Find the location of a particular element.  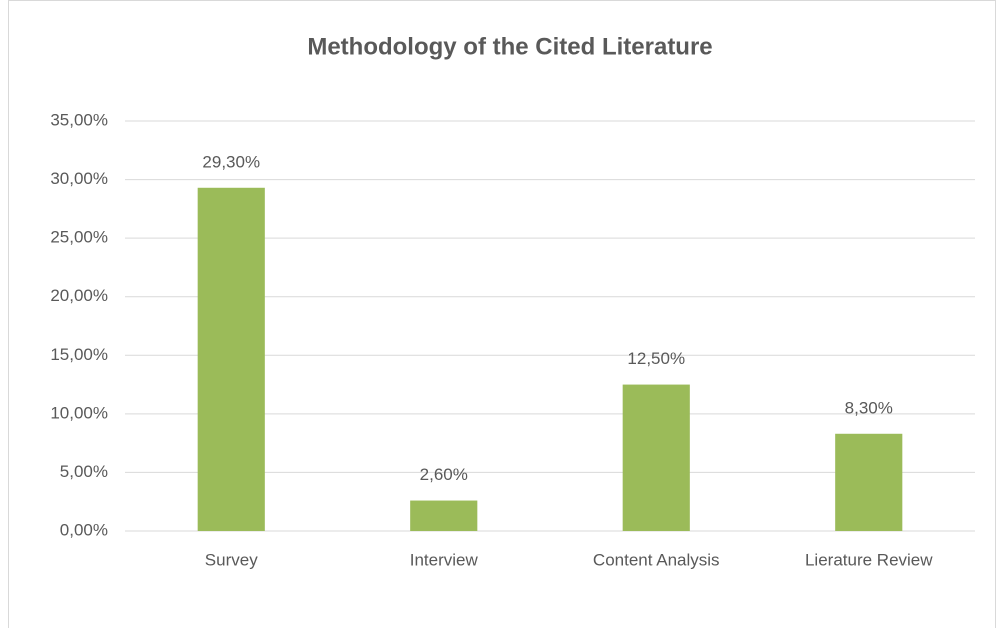

y-tick-label: 20,00% is located at coordinates (79, 295).